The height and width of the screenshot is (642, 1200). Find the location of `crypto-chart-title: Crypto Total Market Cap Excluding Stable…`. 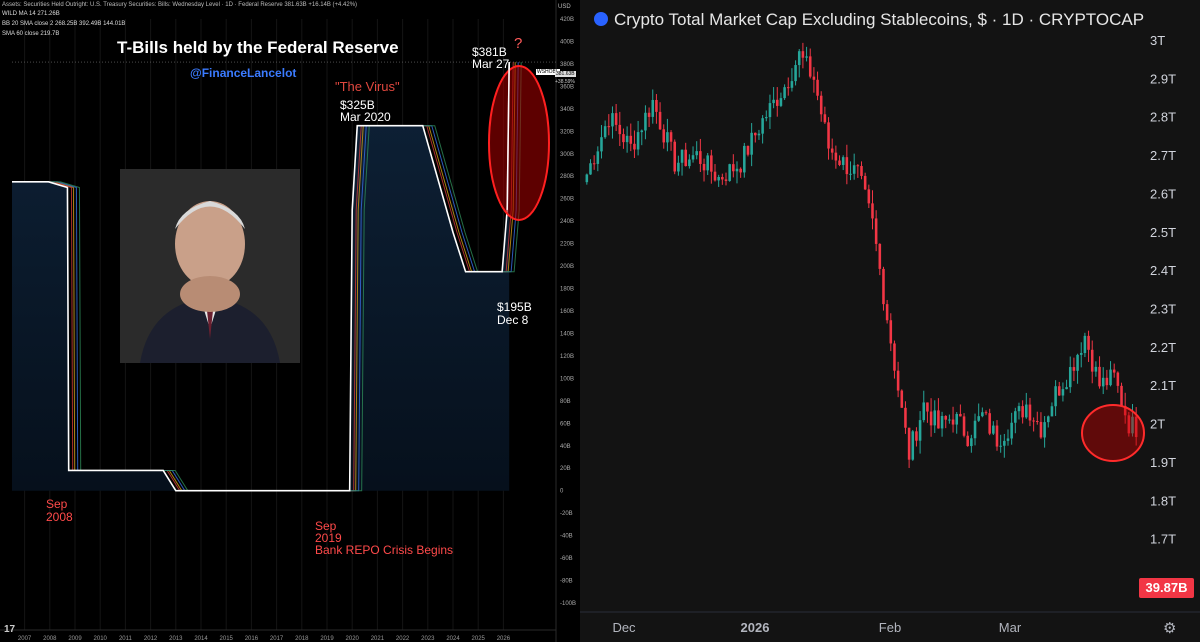

crypto-chart-title: Crypto Total Market Cap Excluding Stable… is located at coordinates (879, 19).